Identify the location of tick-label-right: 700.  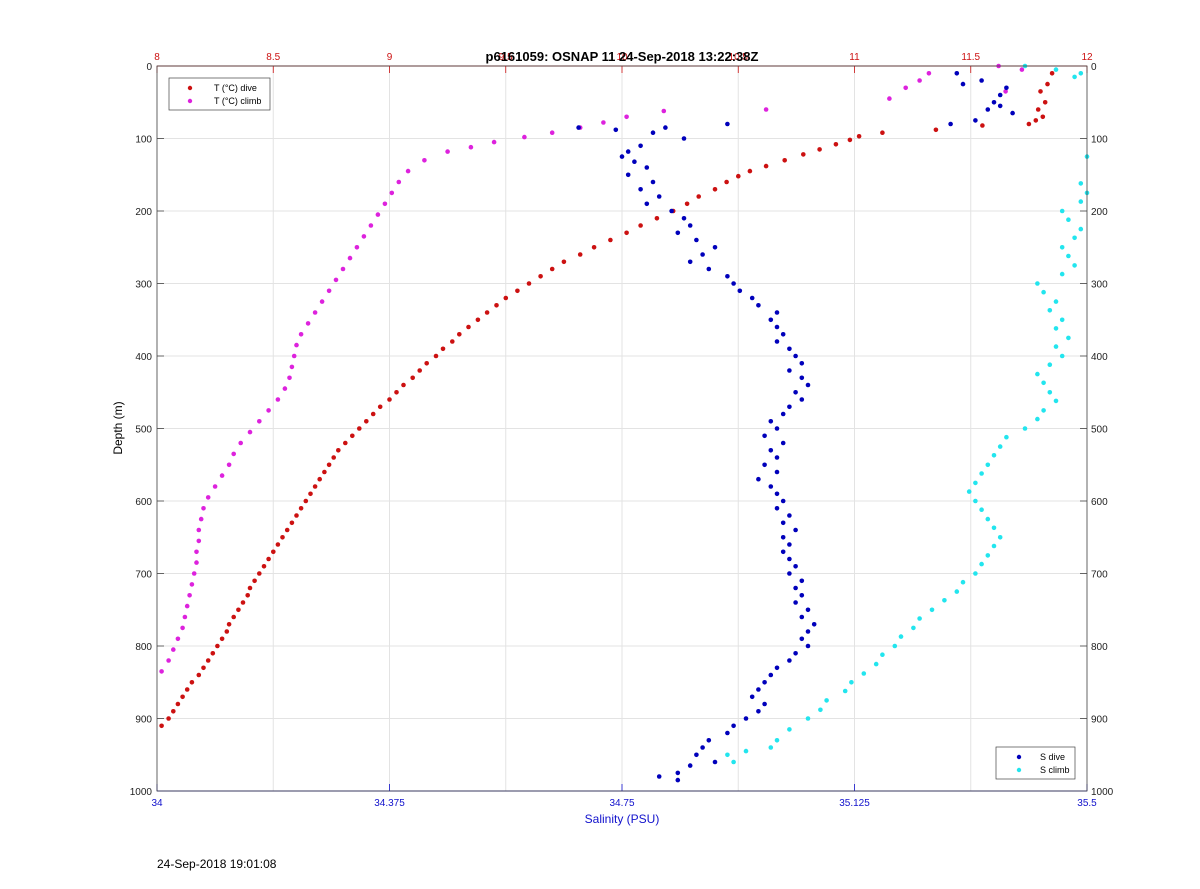
(1099, 575).